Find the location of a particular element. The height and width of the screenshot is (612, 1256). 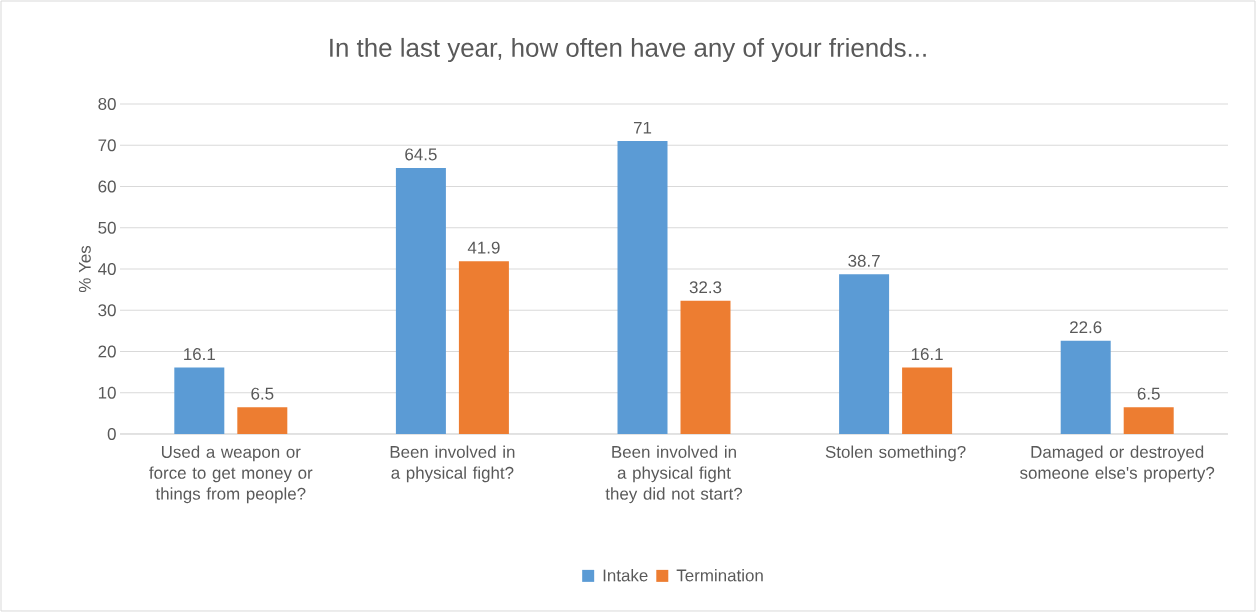

x-tick-label: Been involved in a physical fight they did not start? is located at coordinates (674, 474).